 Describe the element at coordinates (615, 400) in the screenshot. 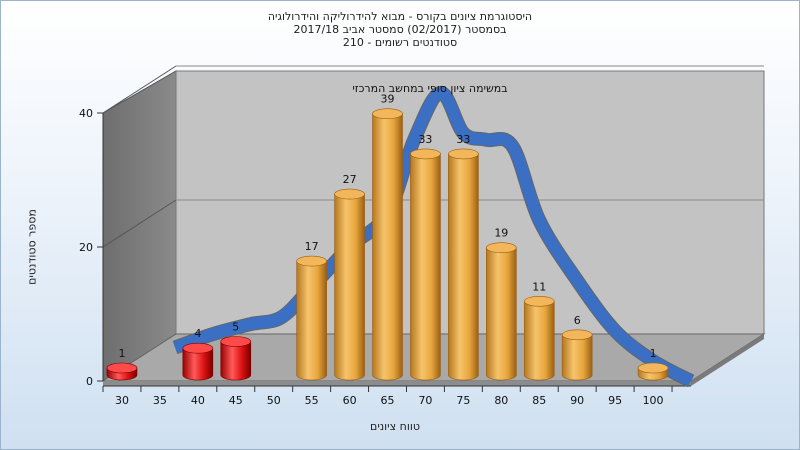

I see `x-tick-label: 95` at that location.